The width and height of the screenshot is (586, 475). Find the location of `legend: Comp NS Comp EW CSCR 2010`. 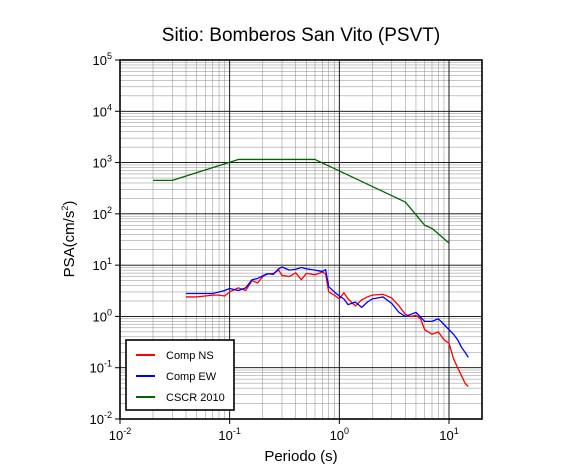

legend: Comp NS Comp EW CSCR 2010 is located at coordinates (180, 375).